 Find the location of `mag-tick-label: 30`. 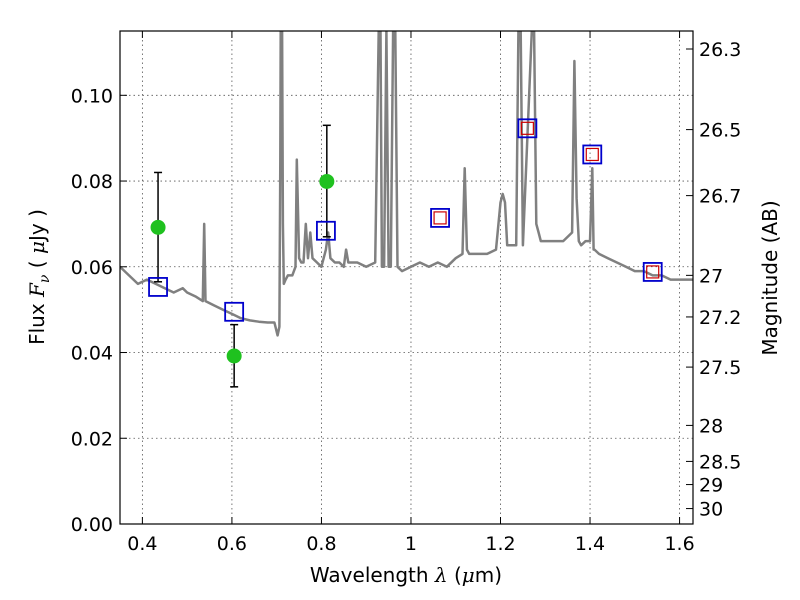

mag-tick-label: 30 is located at coordinates (711, 510).